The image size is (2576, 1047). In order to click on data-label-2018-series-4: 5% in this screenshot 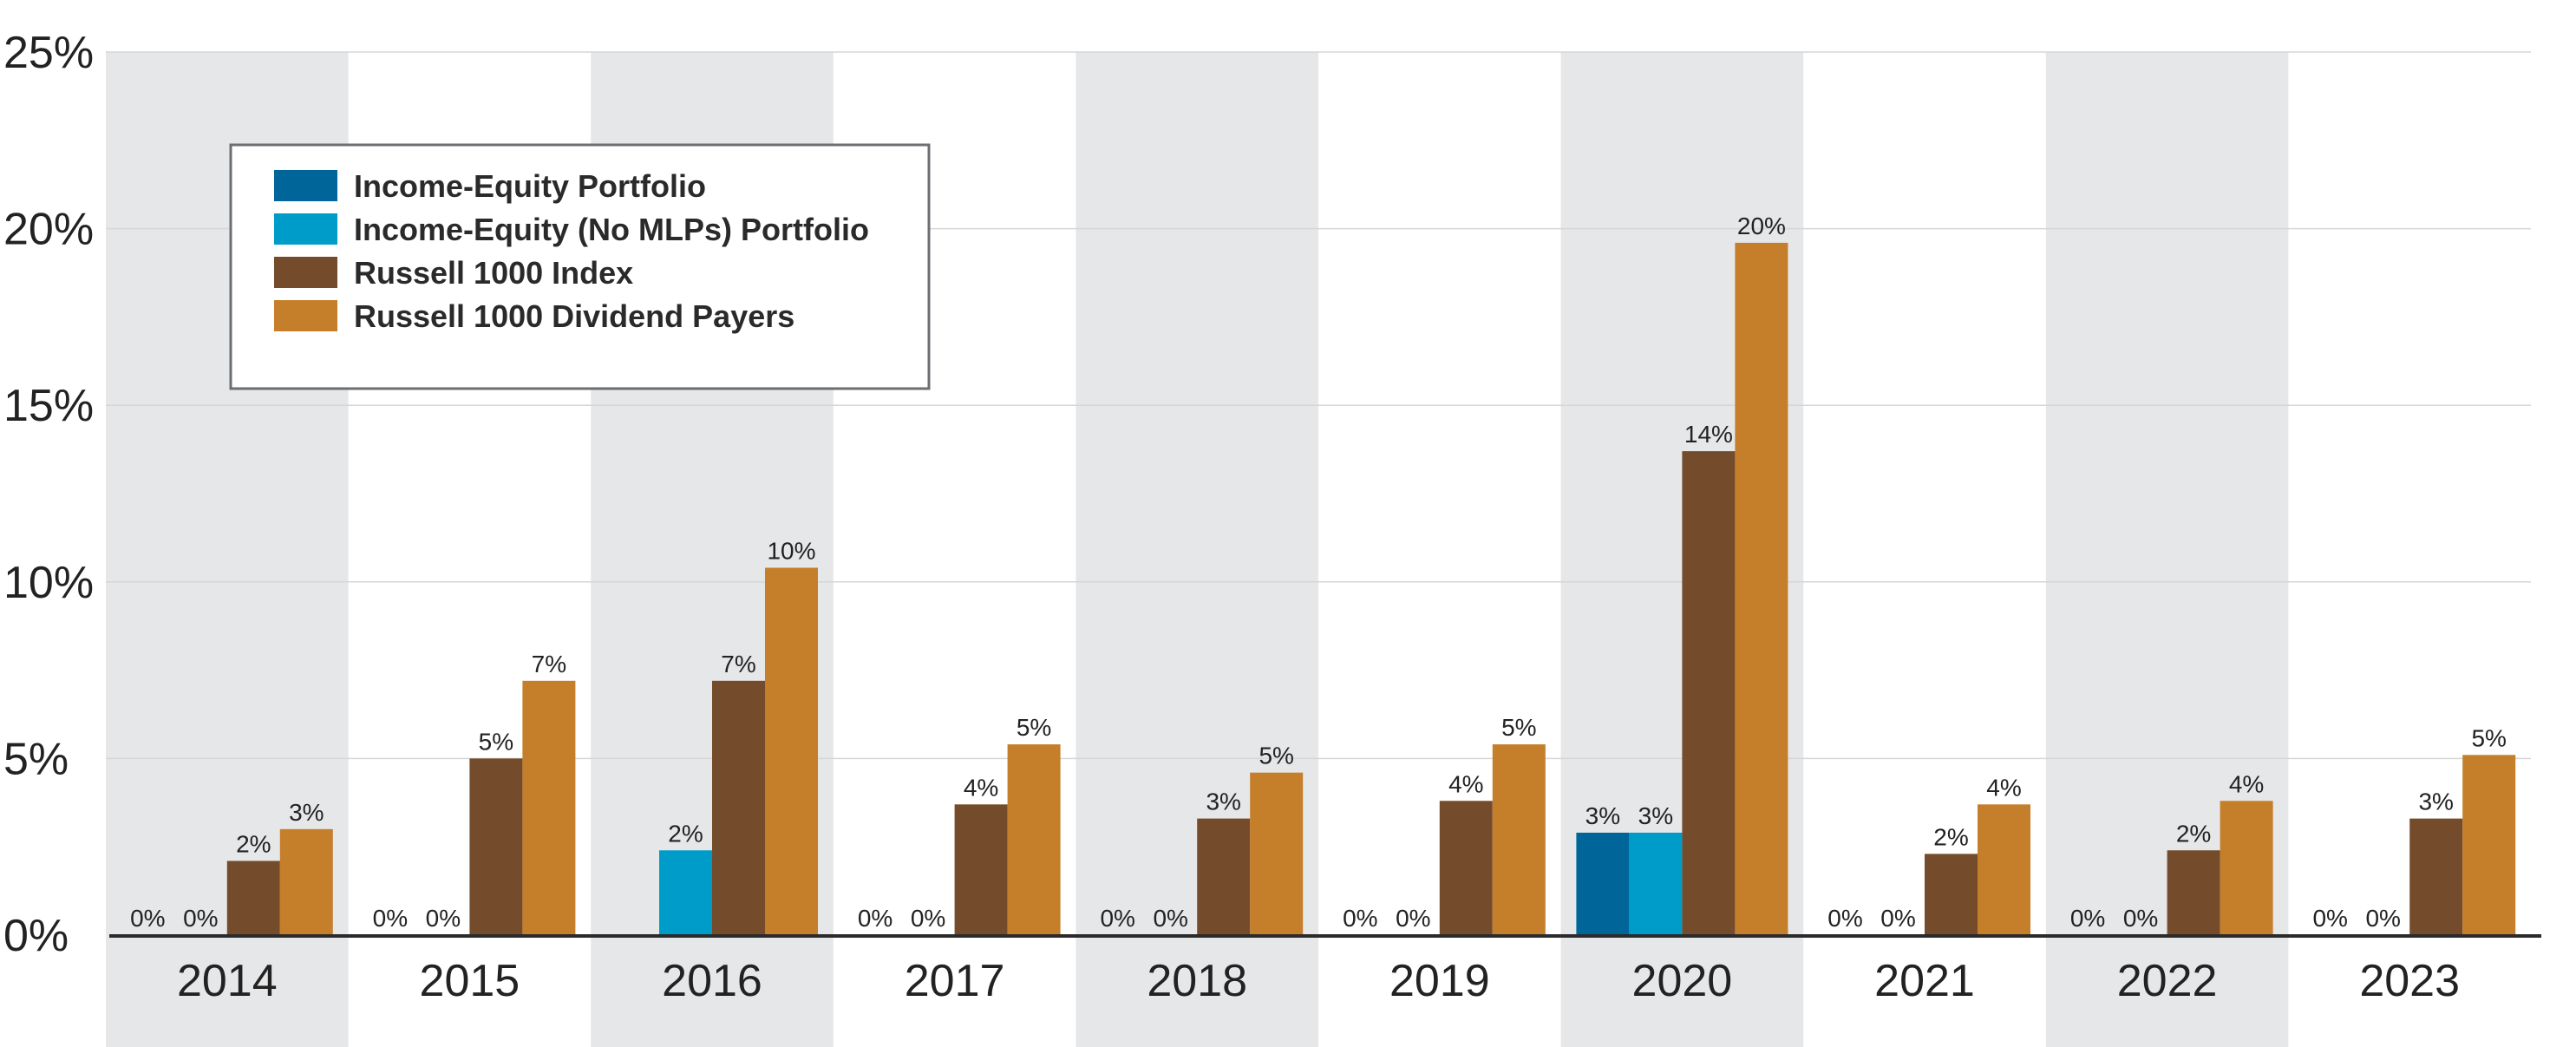, I will do `click(1276, 756)`.